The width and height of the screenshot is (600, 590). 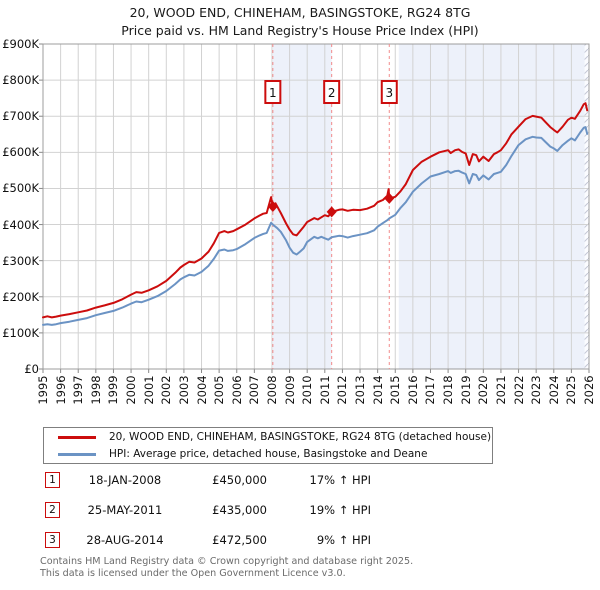 What do you see at coordinates (20, 152) in the screenshot?
I see `y-tick-label: £600K` at bounding box center [20, 152].